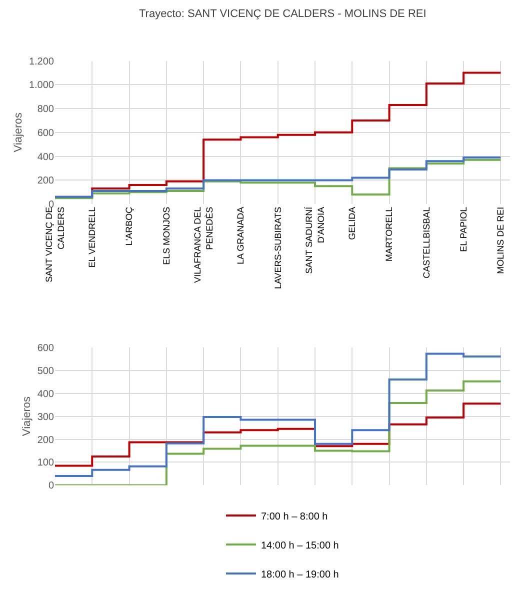 Image resolution: width=514 pixels, height=592 pixels. I want to click on x-tick-label: SANT SADURNÍ D'ANOIA, so click(315, 240).